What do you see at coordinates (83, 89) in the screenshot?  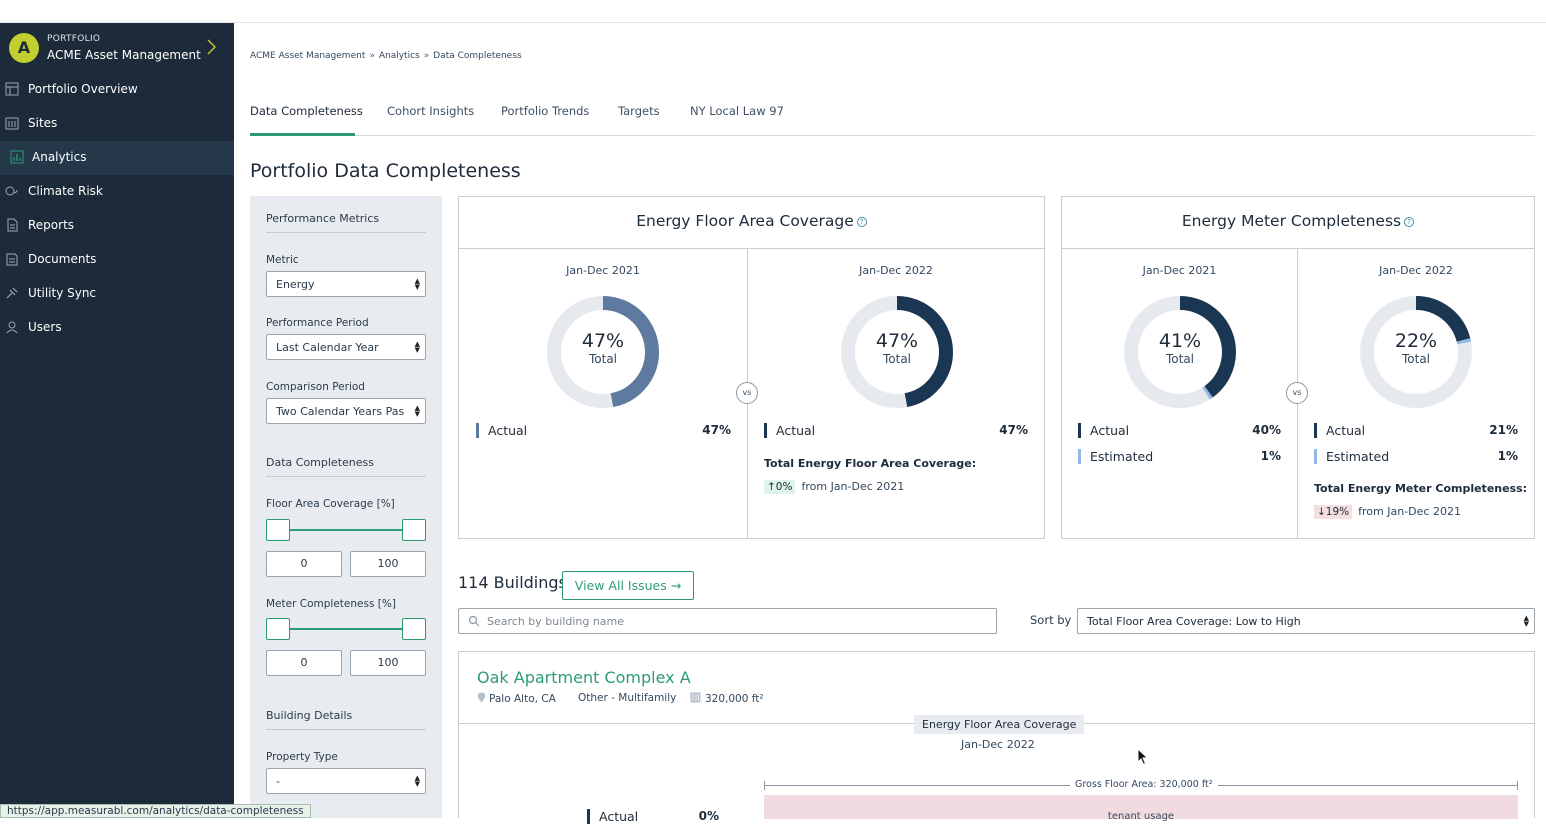 I see `sidebar-item-label: Portfolio Overview` at bounding box center [83, 89].